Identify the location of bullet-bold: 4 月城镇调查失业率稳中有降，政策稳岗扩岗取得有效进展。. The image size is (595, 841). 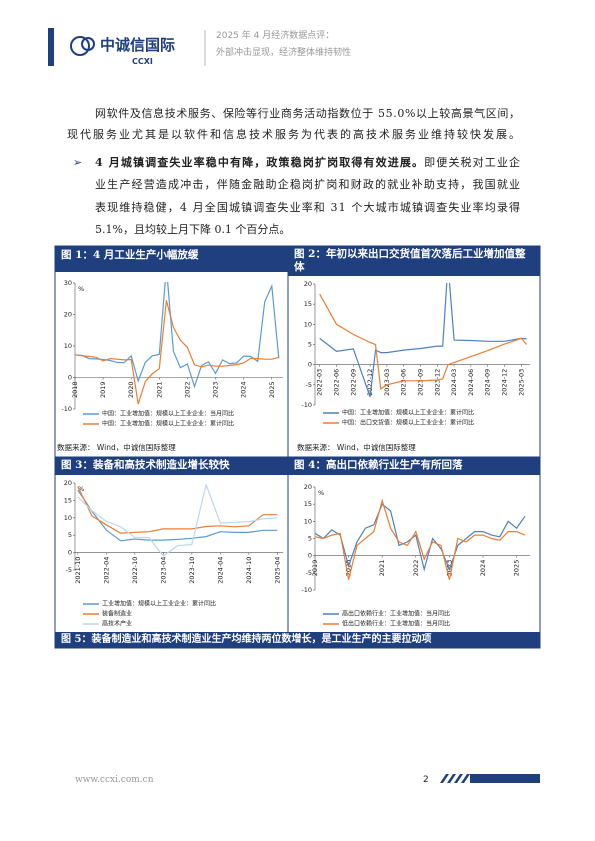
(259, 162).